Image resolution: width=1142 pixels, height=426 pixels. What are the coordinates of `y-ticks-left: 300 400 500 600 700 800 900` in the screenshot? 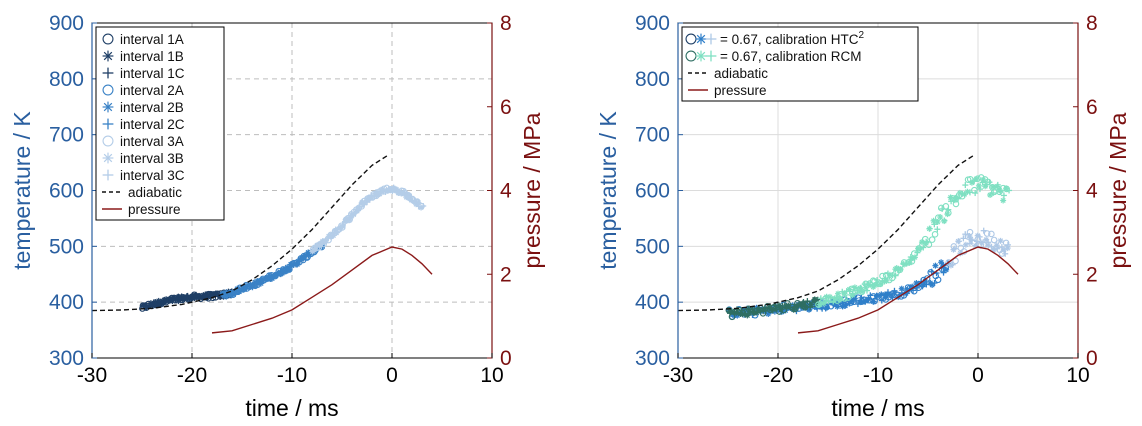 It's located at (659, 191).